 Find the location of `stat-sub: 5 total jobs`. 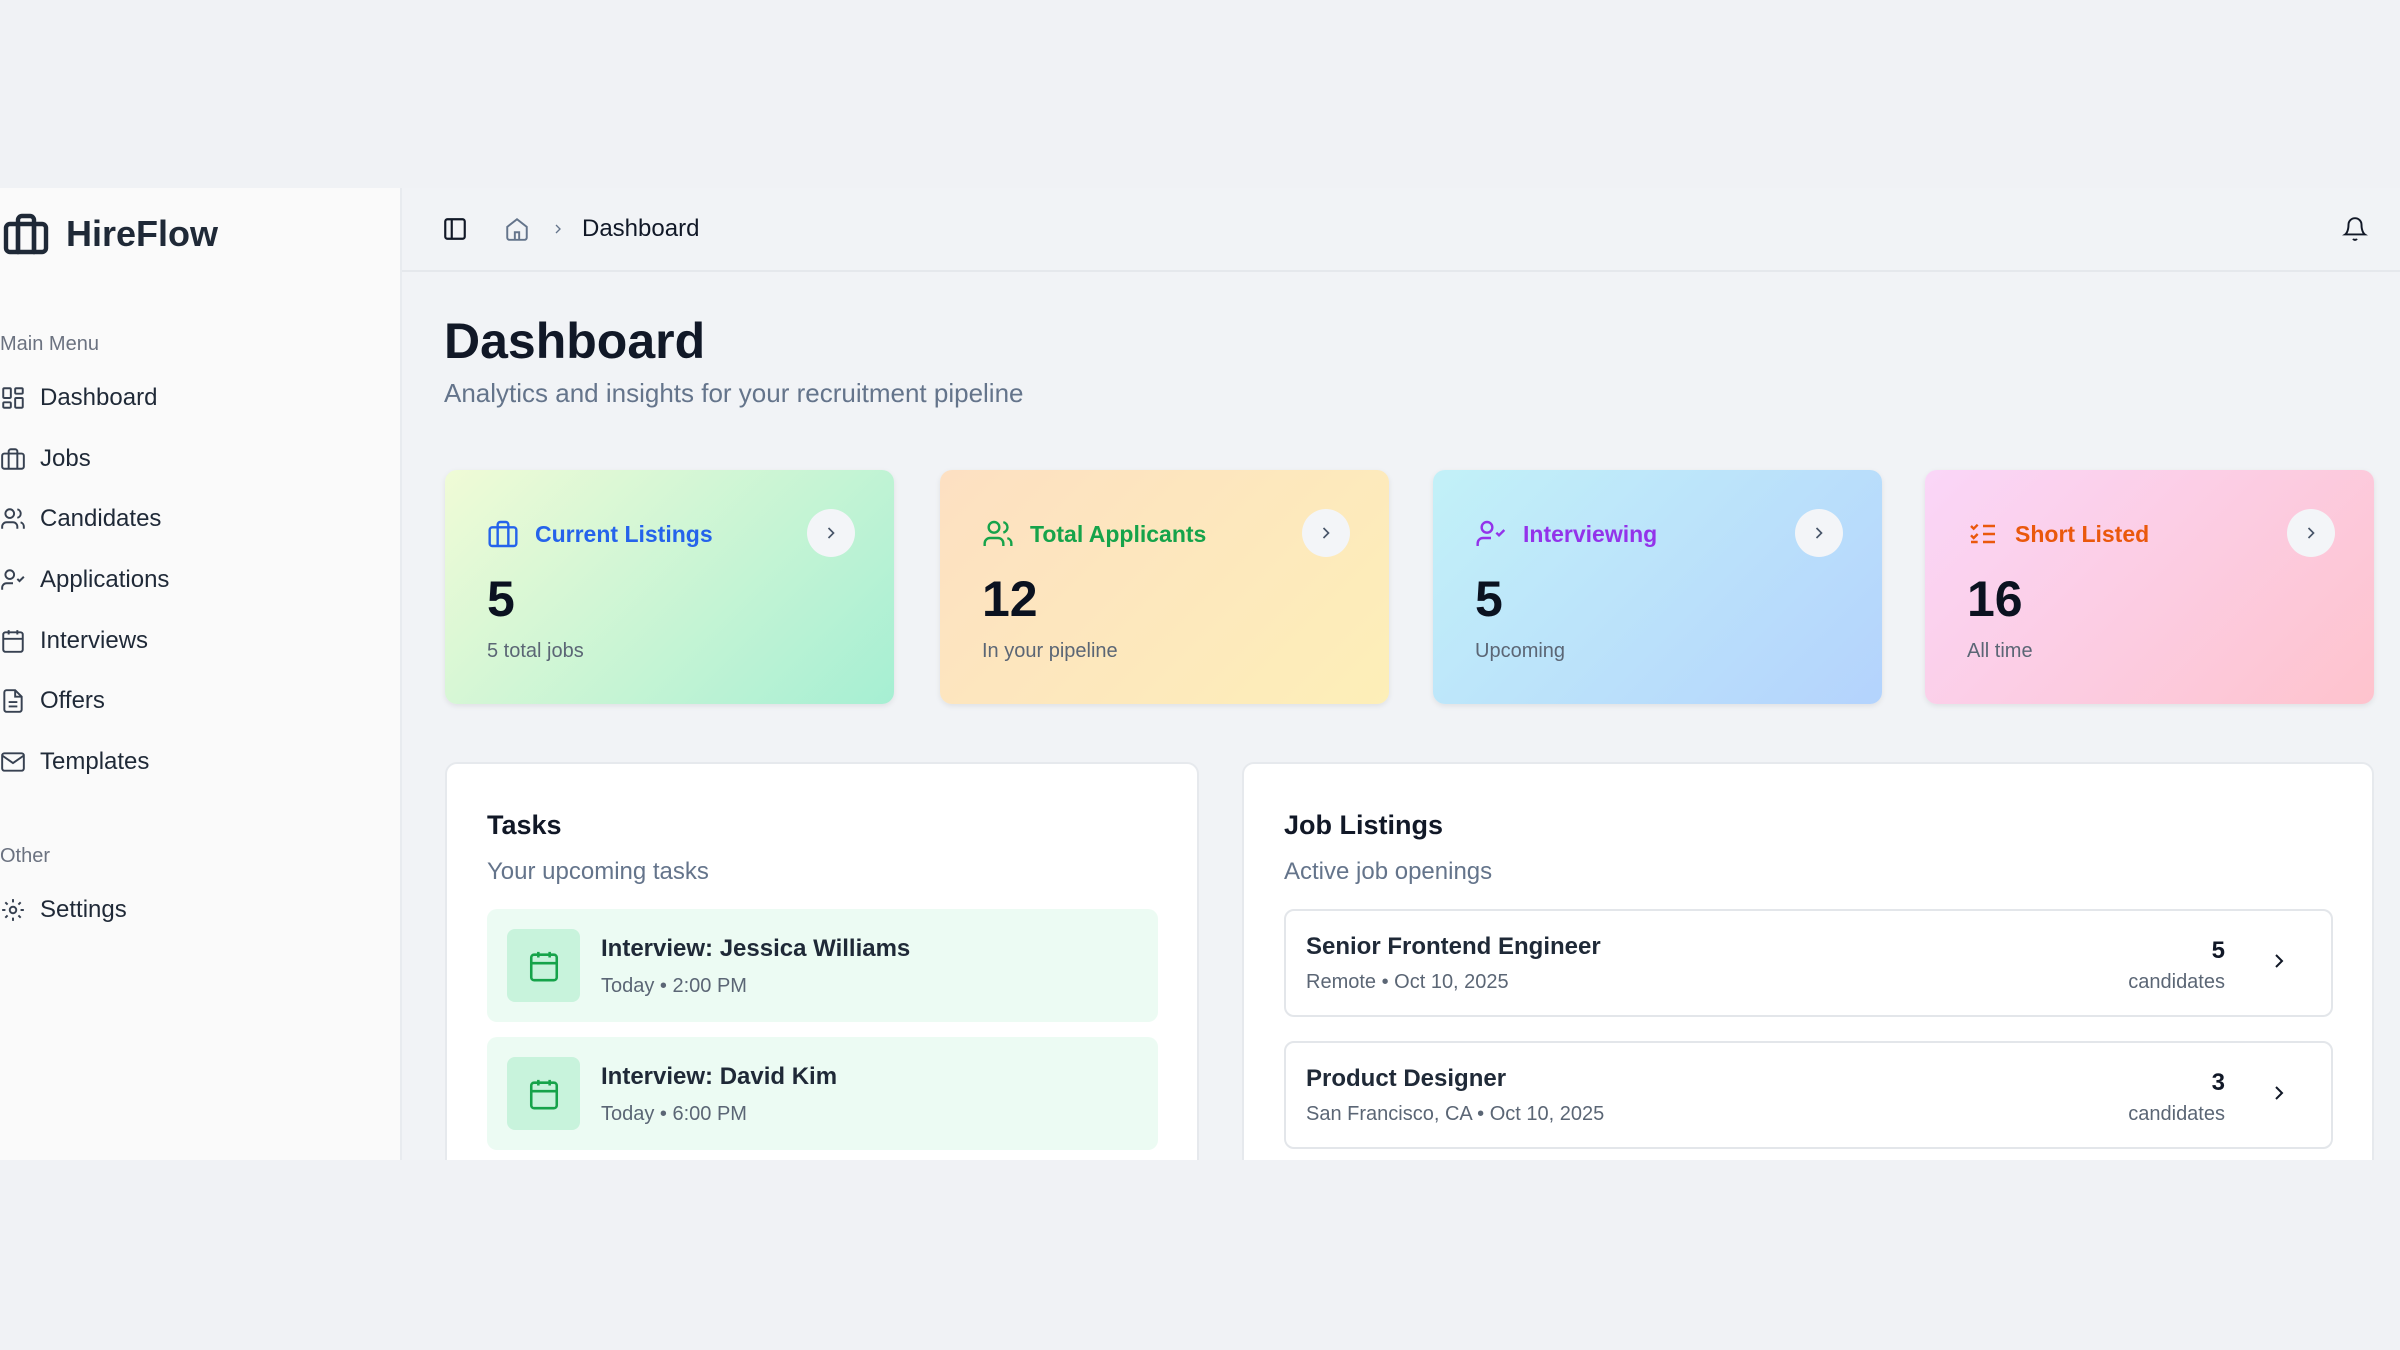

stat-sub: 5 total jobs is located at coordinates (535, 651).